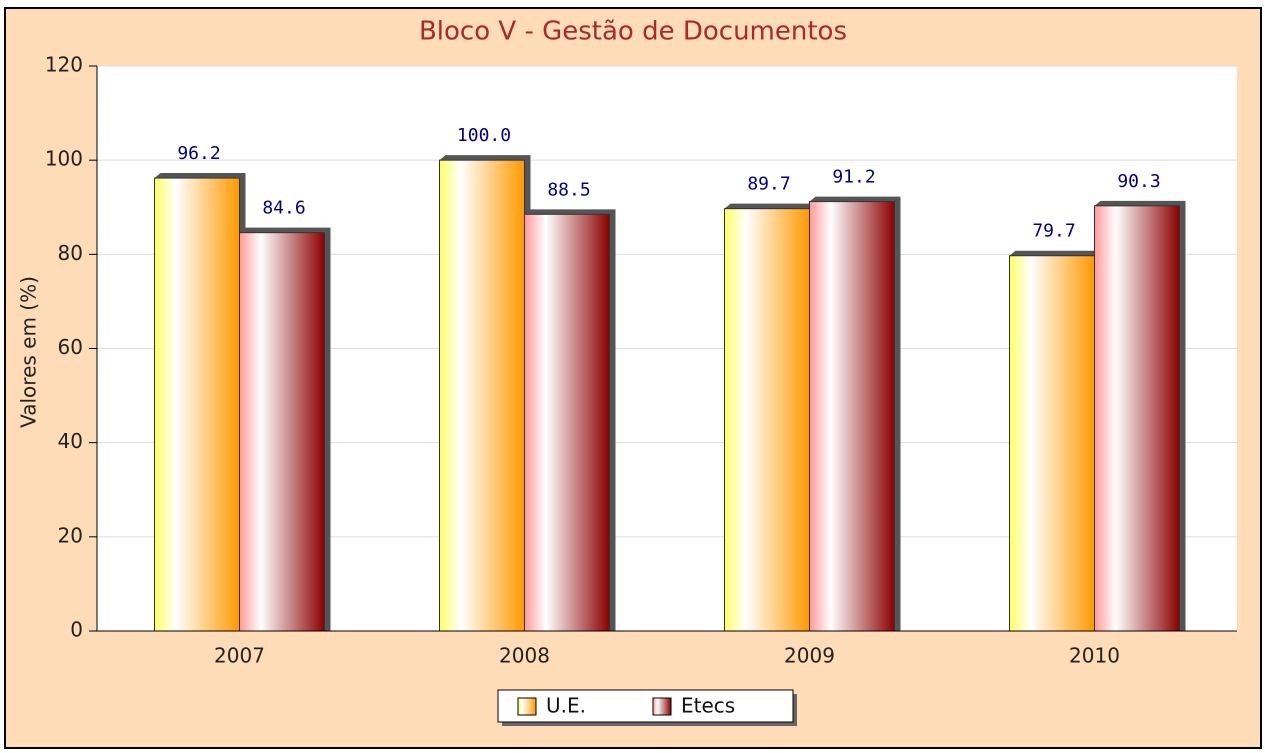  What do you see at coordinates (708, 706) in the screenshot?
I see `legend-label: Etecs` at bounding box center [708, 706].